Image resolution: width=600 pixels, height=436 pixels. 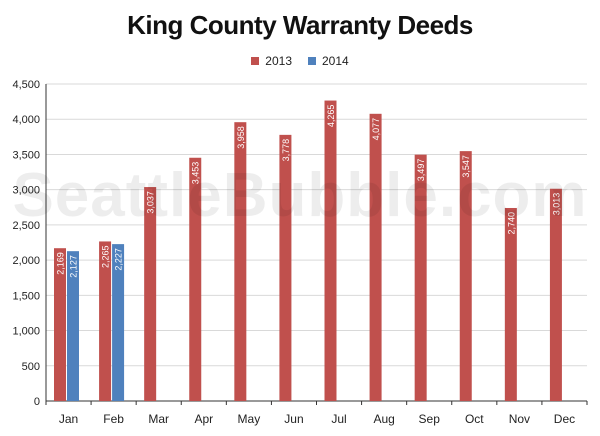 I want to click on legend-item-2014: 2014, so click(x=328, y=61).